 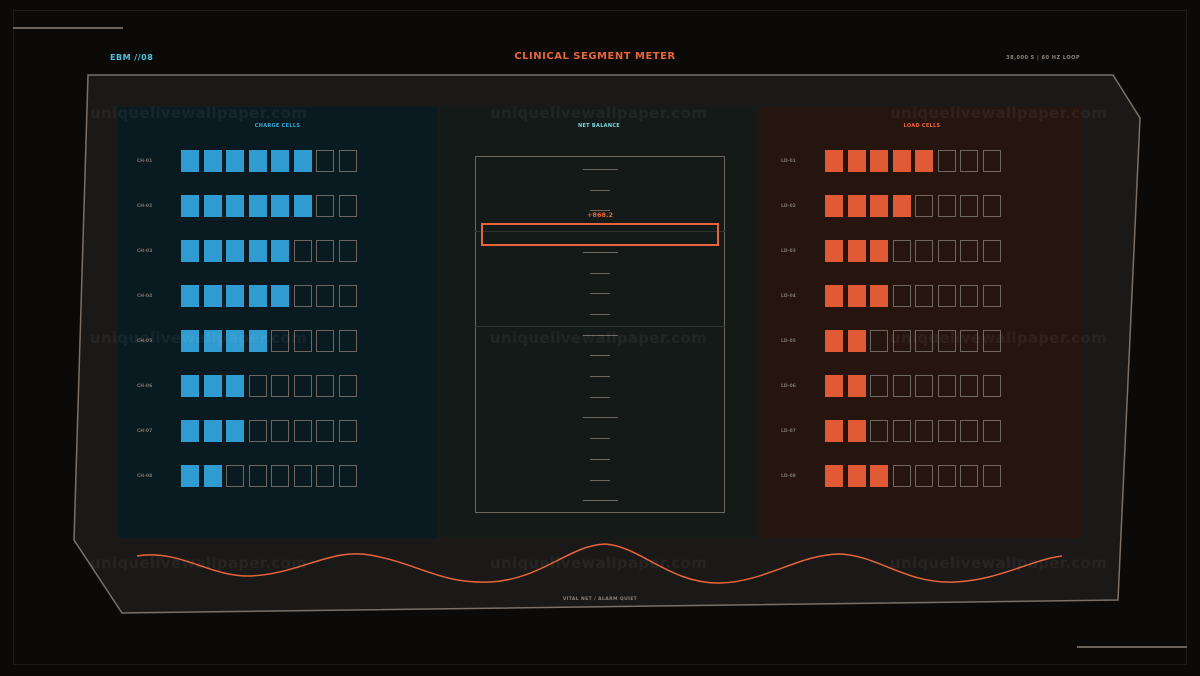 I want to click on balance-value: +868.2, so click(x=599, y=215).